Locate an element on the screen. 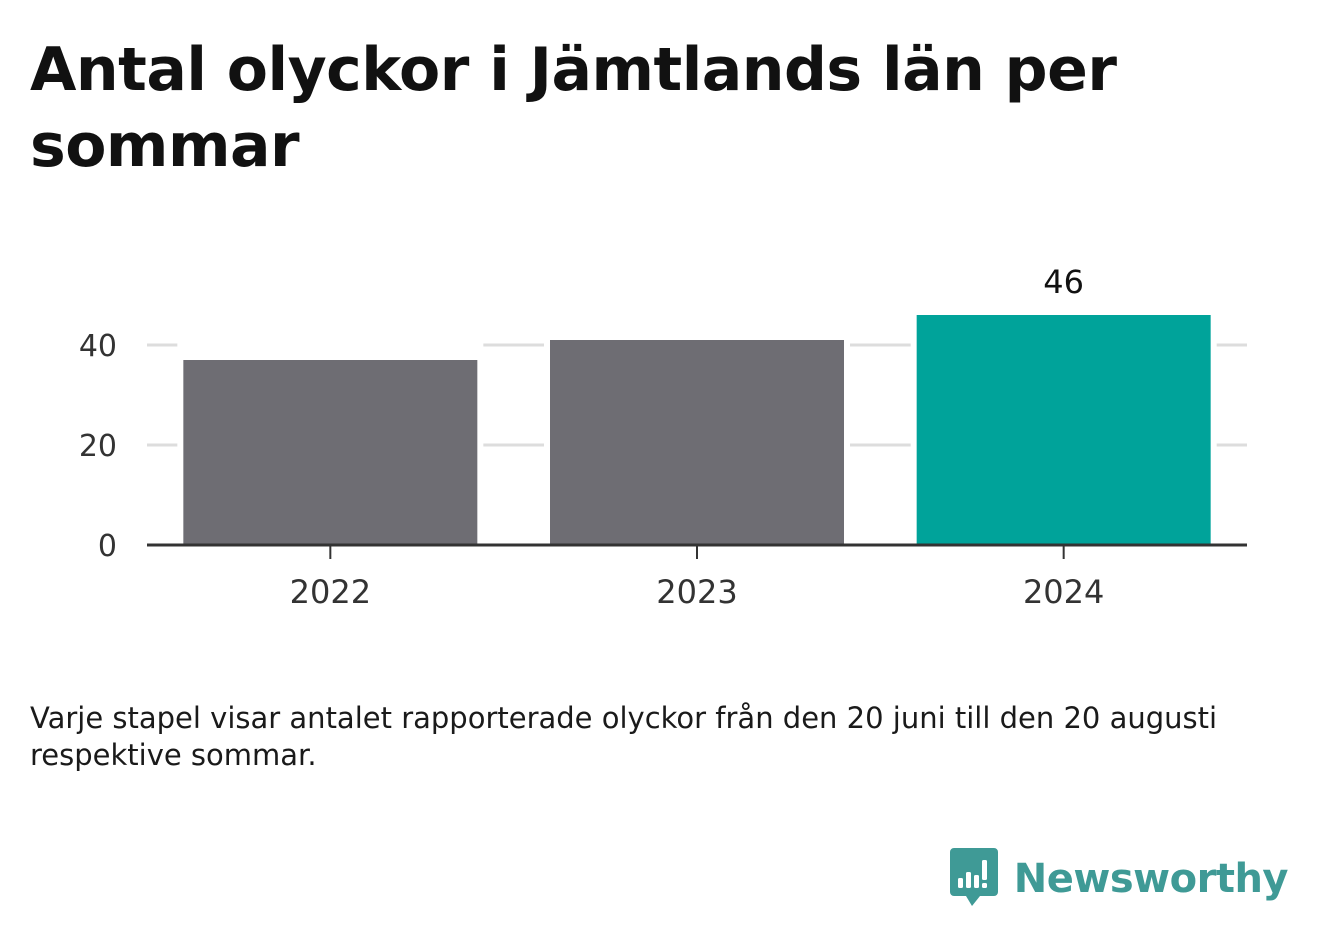  bar-2022 is located at coordinates (330, 452).